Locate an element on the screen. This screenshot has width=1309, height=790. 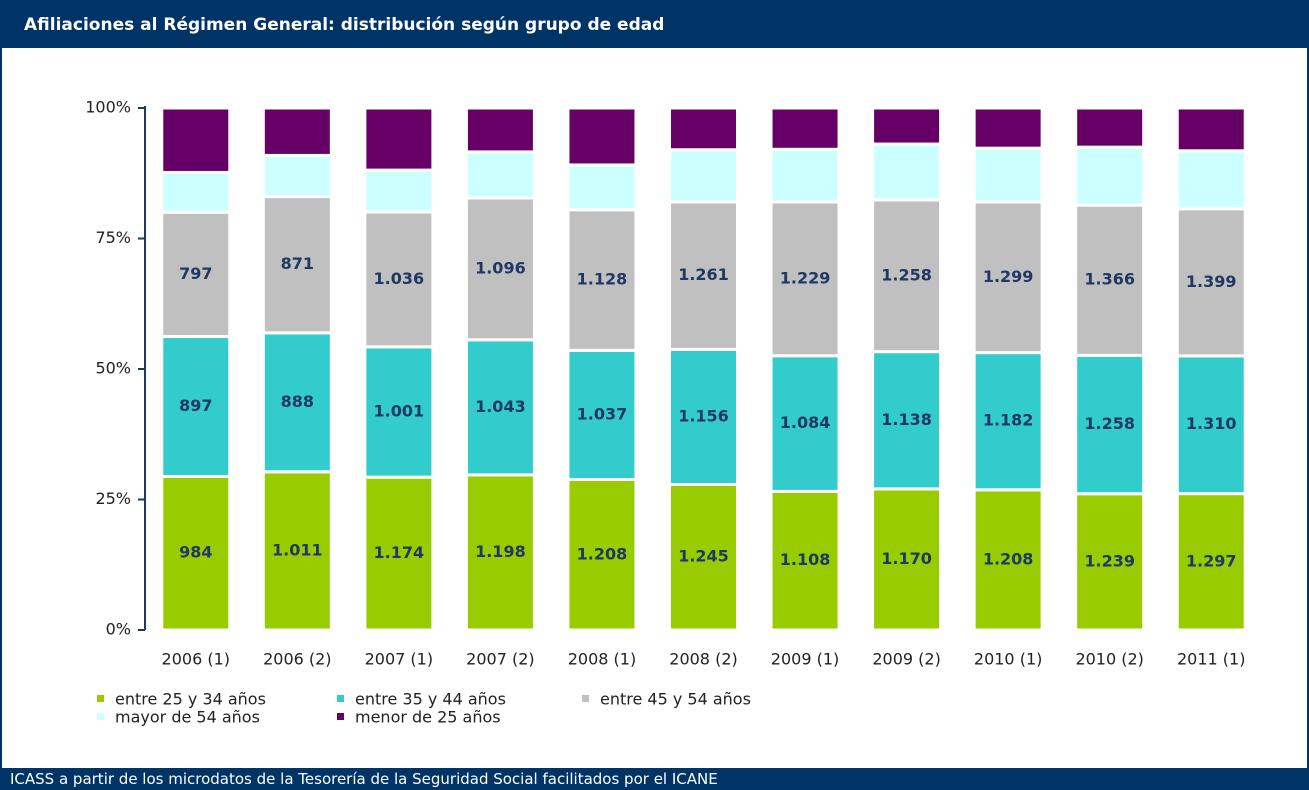
y-tick-label: 0% is located at coordinates (118, 629).